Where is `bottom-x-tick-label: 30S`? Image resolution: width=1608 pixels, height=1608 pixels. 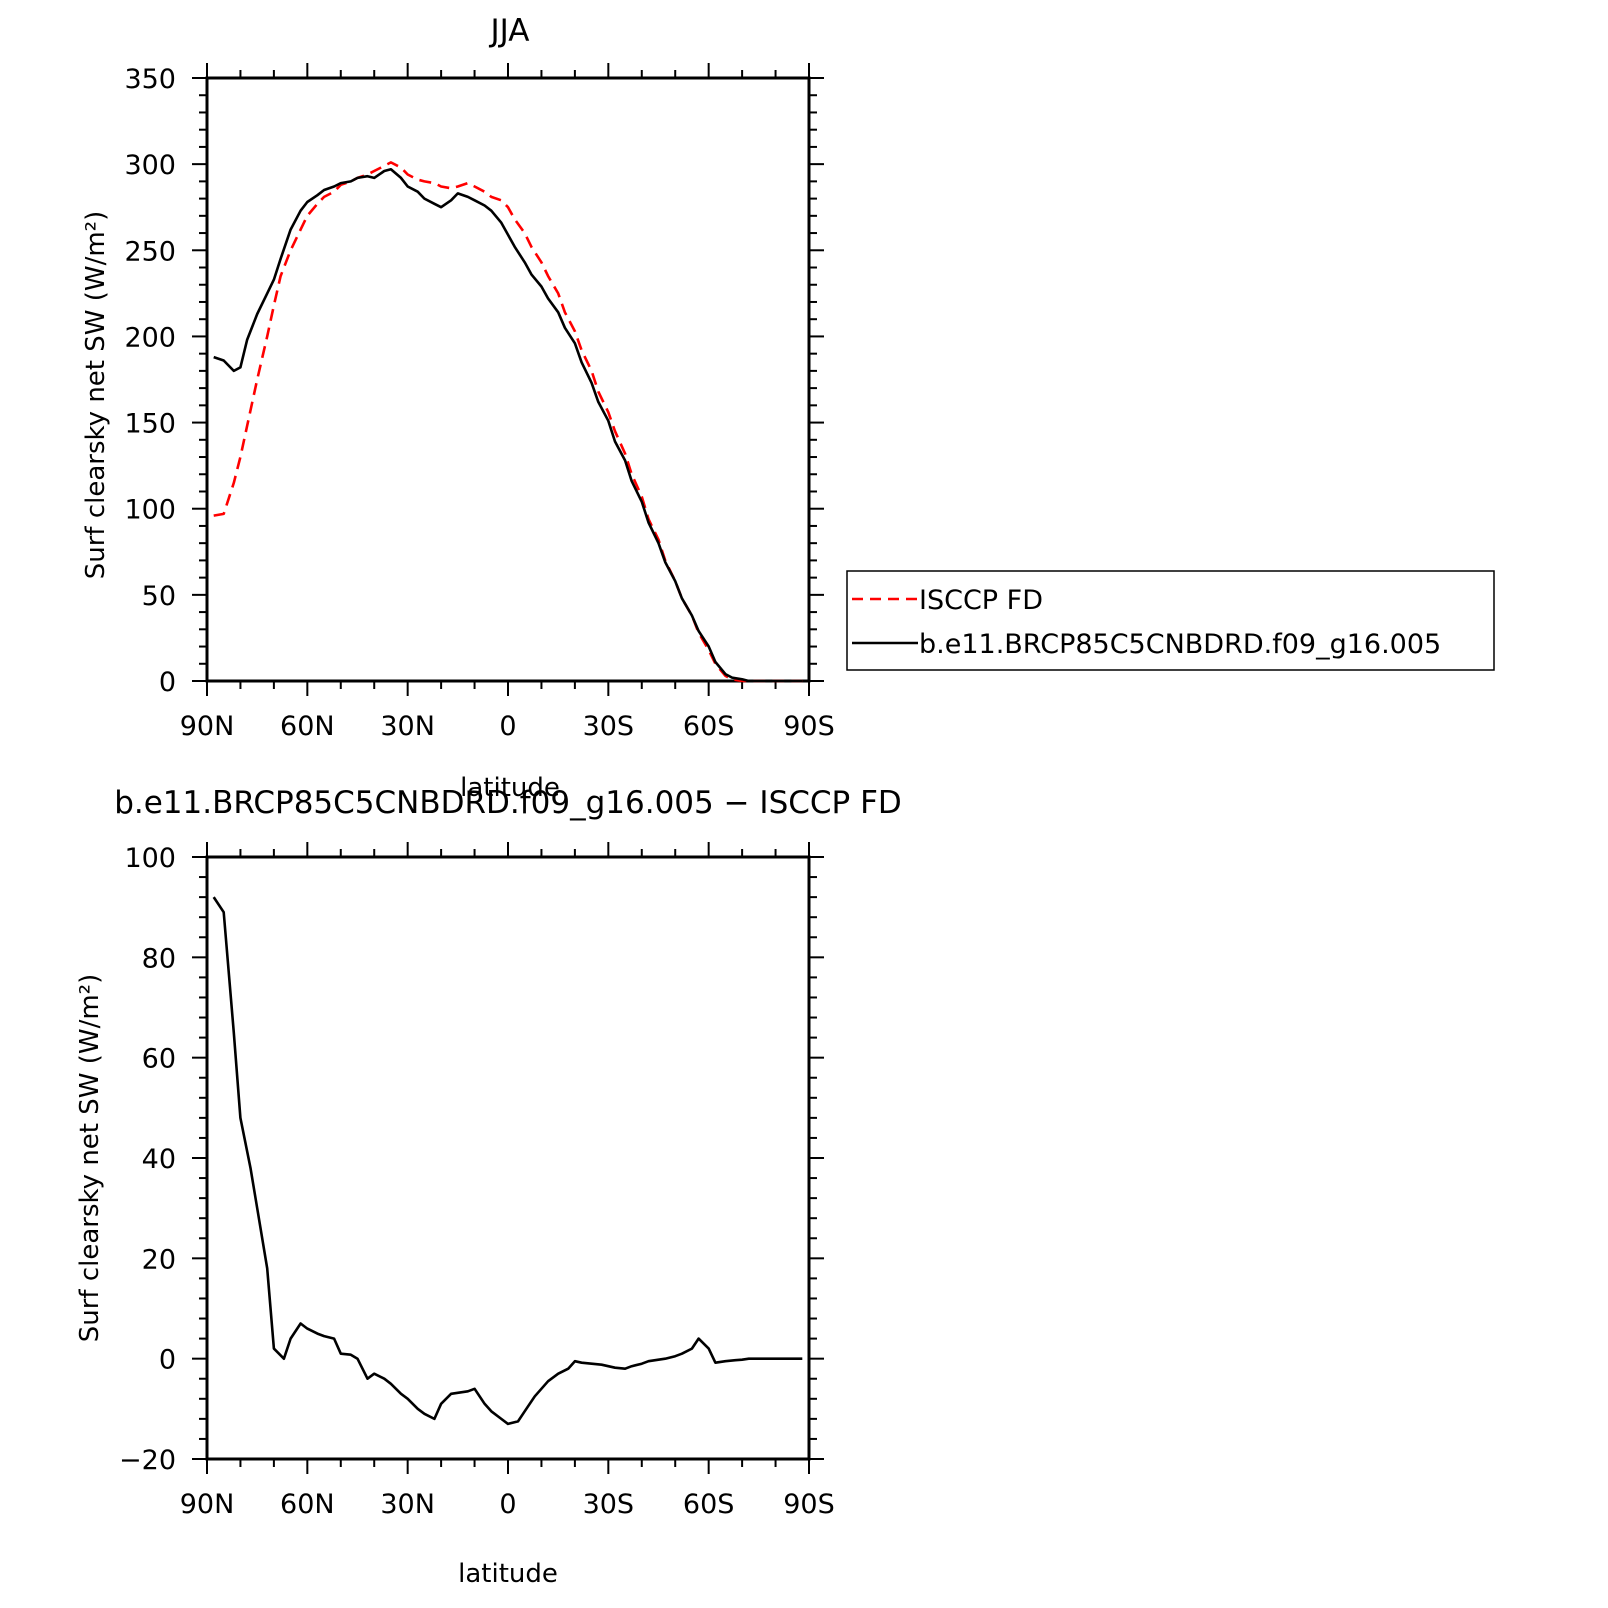 bottom-x-tick-label: 30S is located at coordinates (609, 1504).